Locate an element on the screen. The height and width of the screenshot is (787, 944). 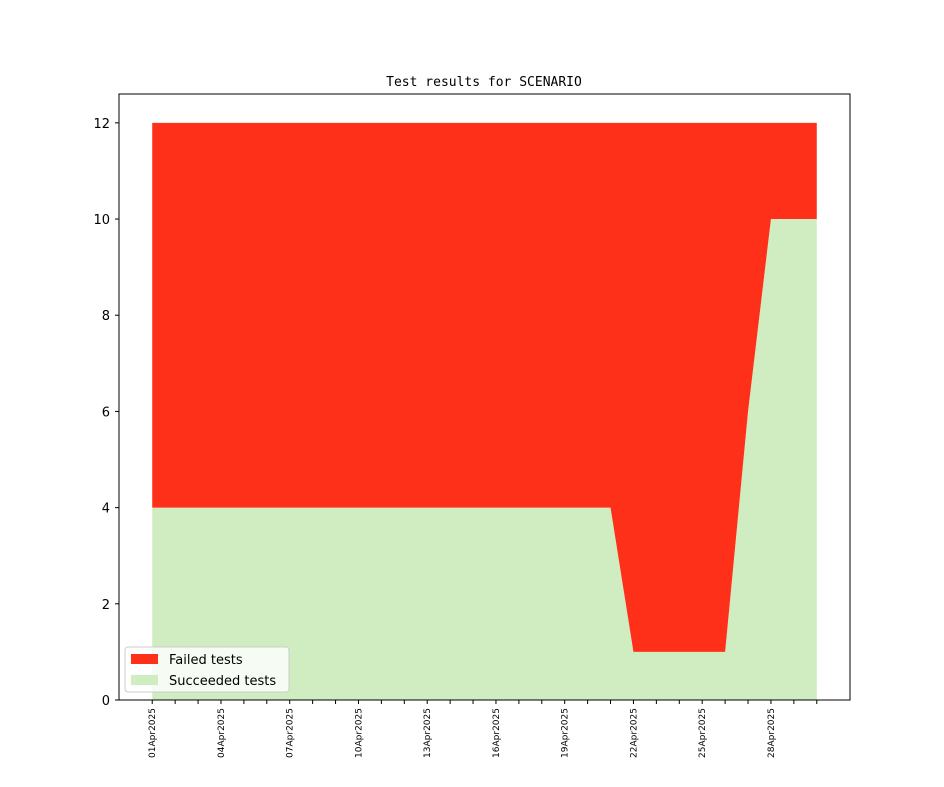
y-tick-label: 0 is located at coordinates (106, 701).